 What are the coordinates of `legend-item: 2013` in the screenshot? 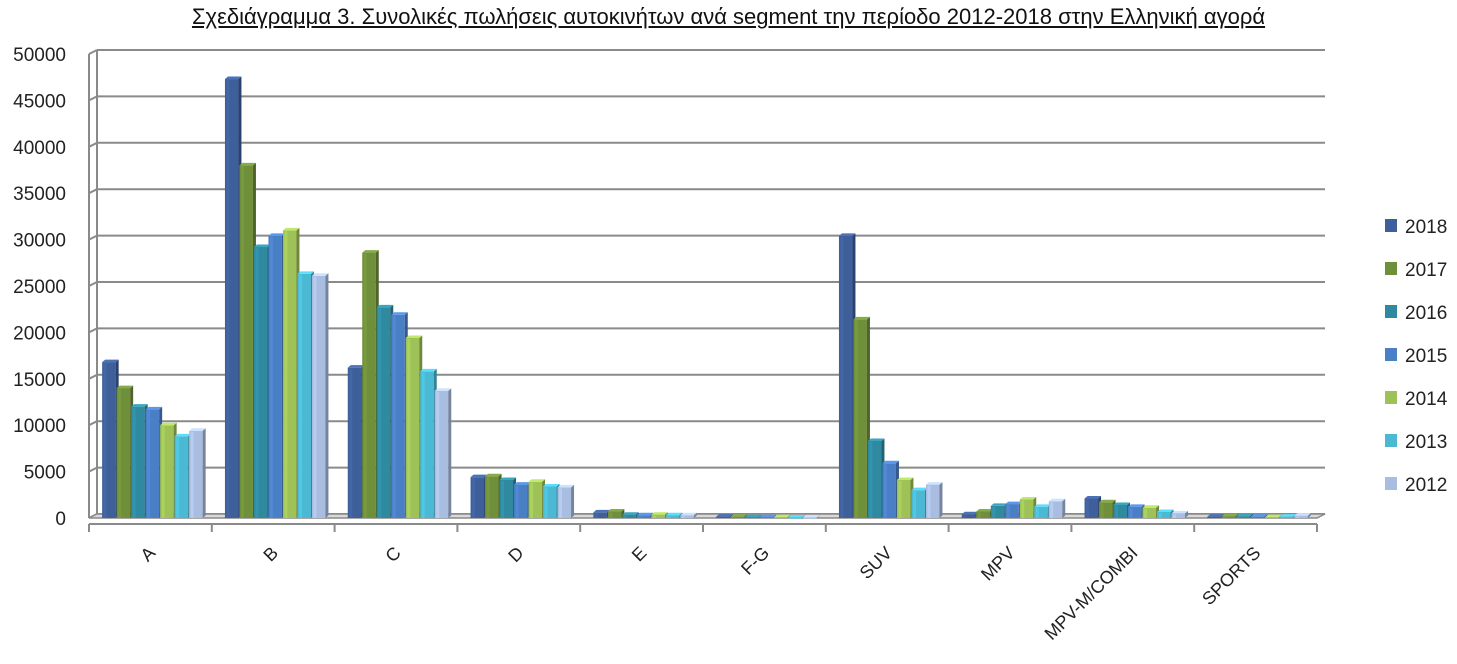 It's located at (1416, 442).